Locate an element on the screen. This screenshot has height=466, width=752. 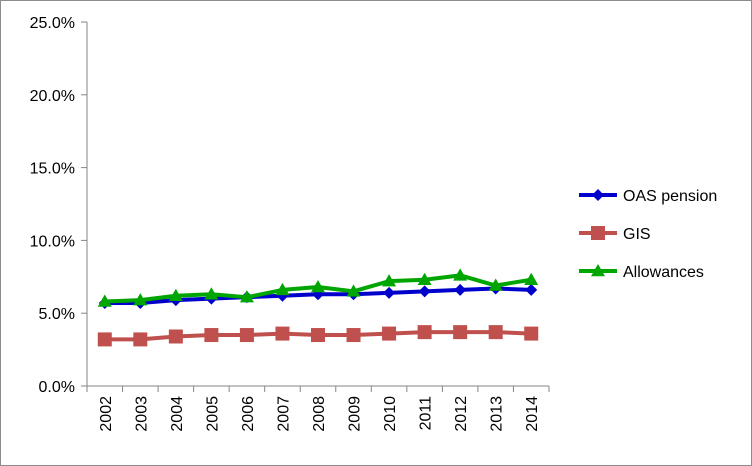
y-tick-label: 5.0% is located at coordinates (57, 314).